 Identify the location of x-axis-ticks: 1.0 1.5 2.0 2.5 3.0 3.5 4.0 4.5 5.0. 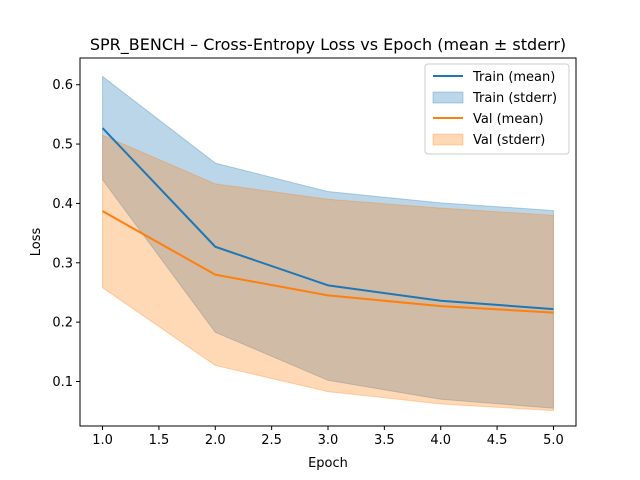
(328, 437).